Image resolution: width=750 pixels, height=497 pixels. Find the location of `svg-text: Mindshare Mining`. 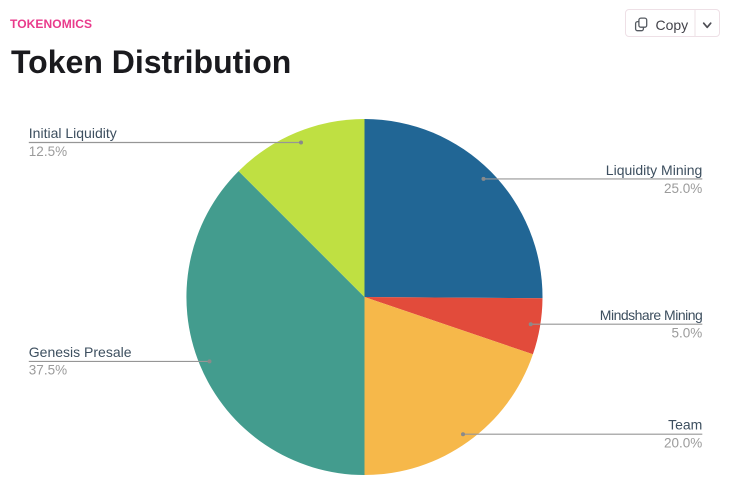

svg-text: Mindshare Mining is located at coordinates (651, 315).